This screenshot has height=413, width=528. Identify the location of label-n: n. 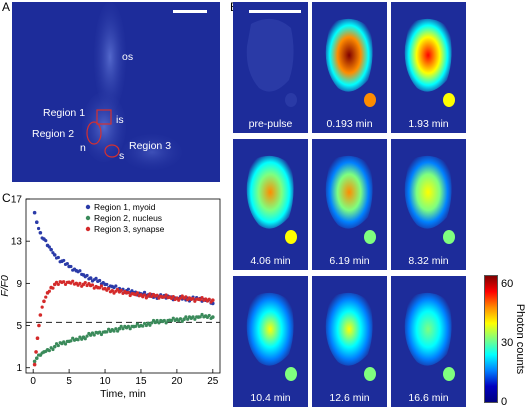
(83, 148).